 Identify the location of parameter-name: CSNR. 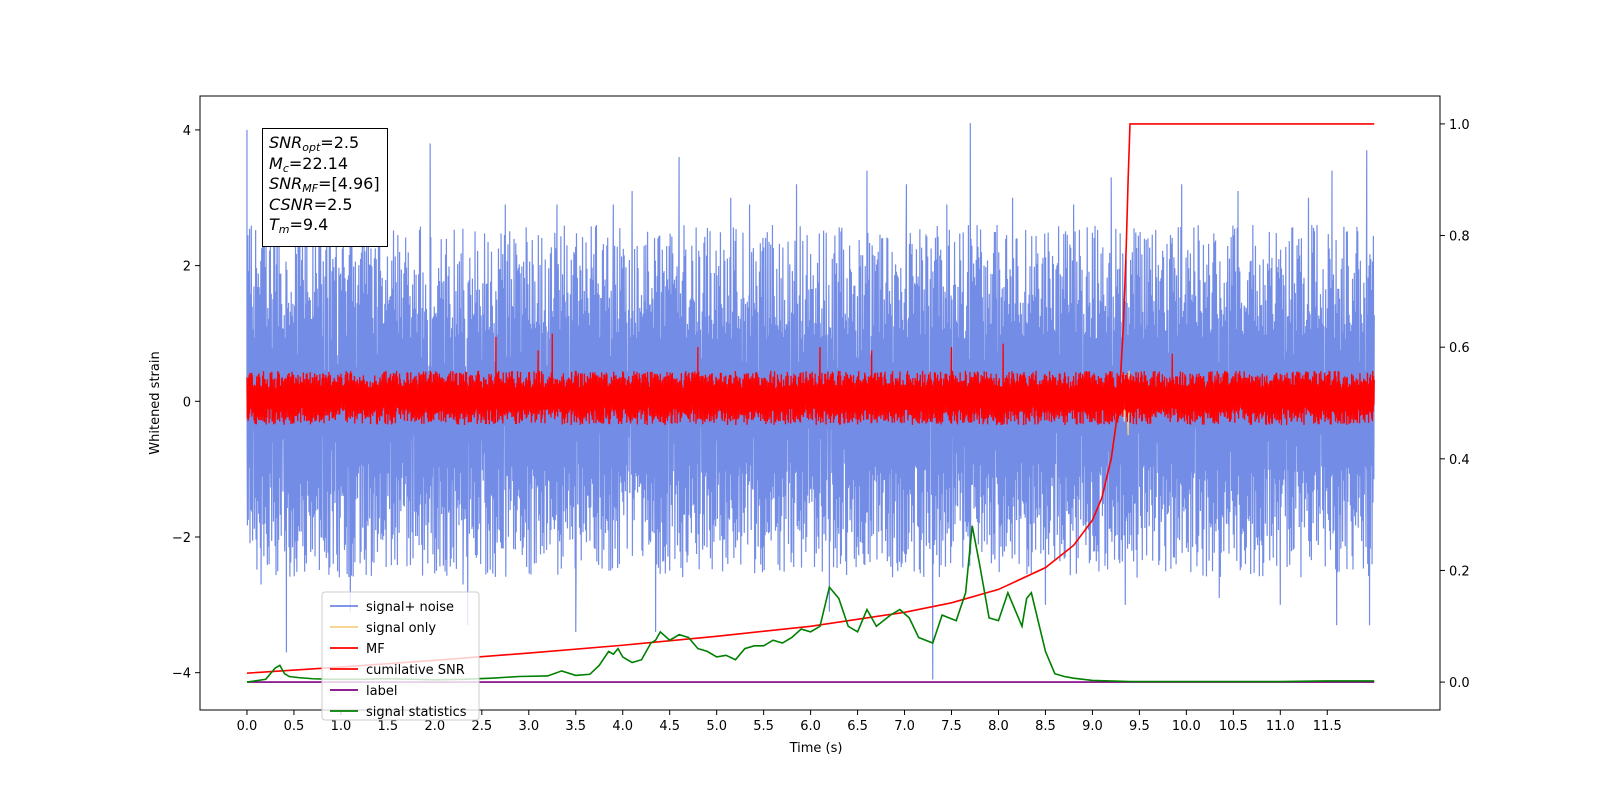
(291, 204).